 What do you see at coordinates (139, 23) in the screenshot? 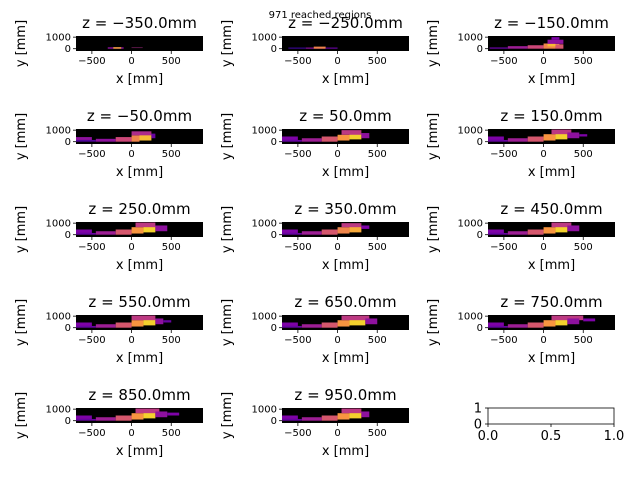
I see `panel-title: z = −350.0mm` at bounding box center [139, 23].